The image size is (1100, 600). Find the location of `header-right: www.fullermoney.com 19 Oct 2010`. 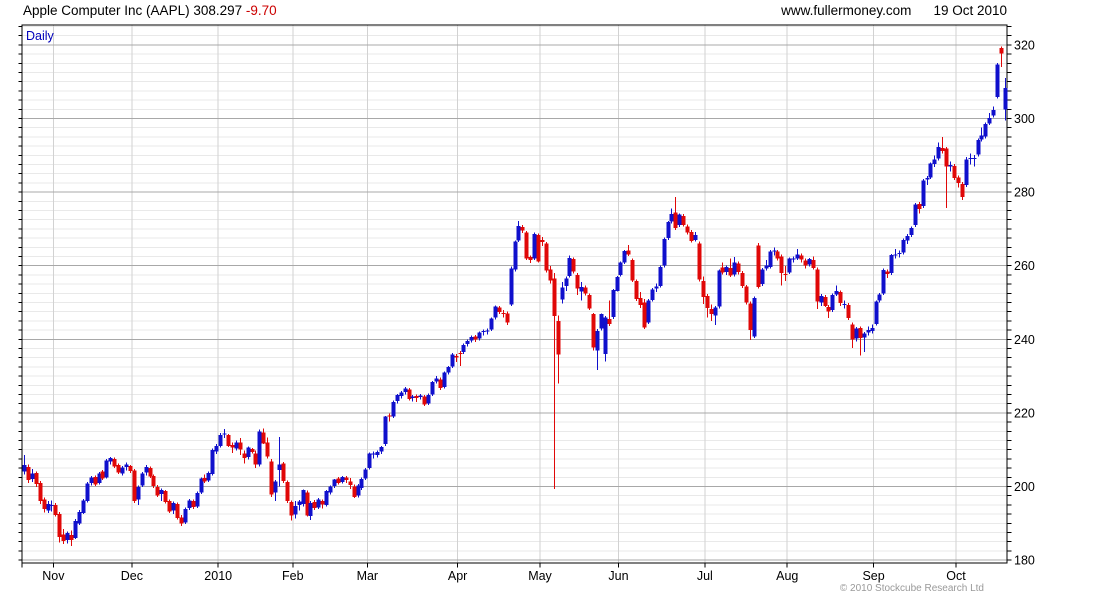

header-right: www.fullermoney.com 19 Oct 2010 is located at coordinates (503, 10).